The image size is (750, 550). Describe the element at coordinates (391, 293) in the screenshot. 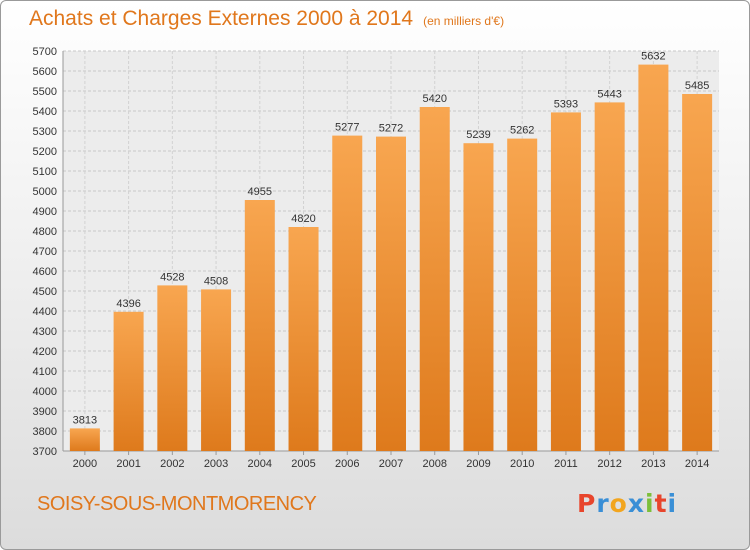

I see `bar-2007` at that location.